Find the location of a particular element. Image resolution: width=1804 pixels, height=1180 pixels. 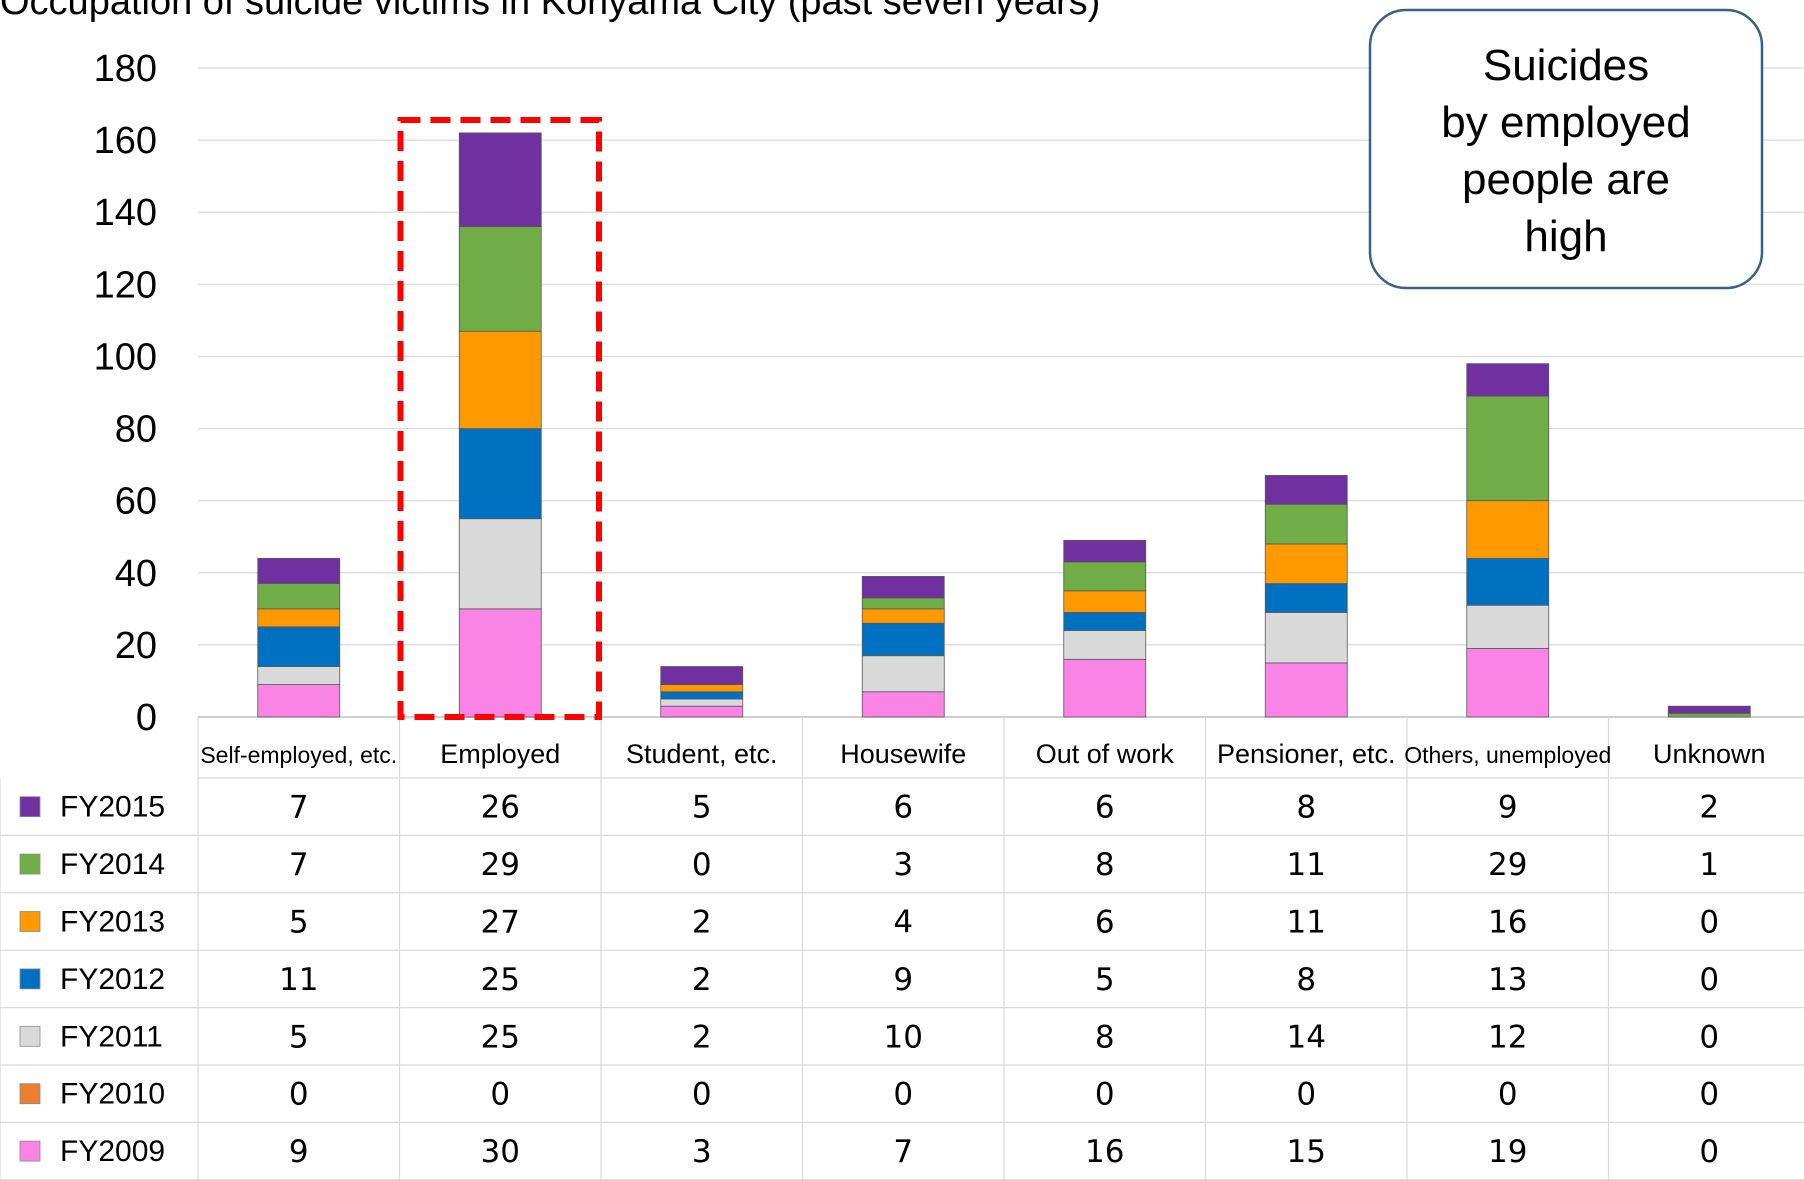

bar-segment-employed-fy2011 is located at coordinates (500, 564).